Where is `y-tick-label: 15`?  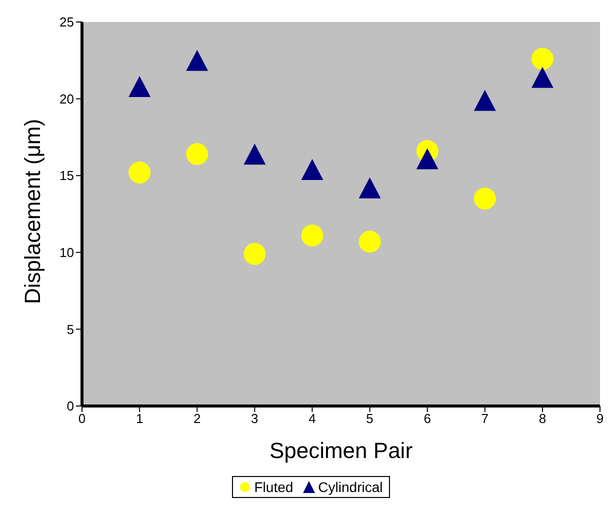
y-tick-label: 15 is located at coordinates (67, 176).